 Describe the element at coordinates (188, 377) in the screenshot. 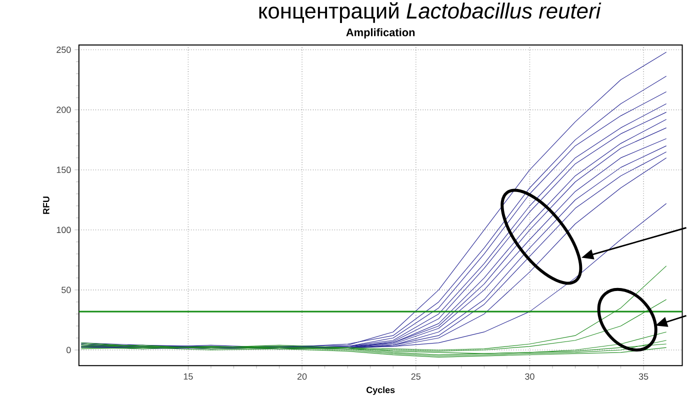

I see `x-tick-label: 15` at that location.